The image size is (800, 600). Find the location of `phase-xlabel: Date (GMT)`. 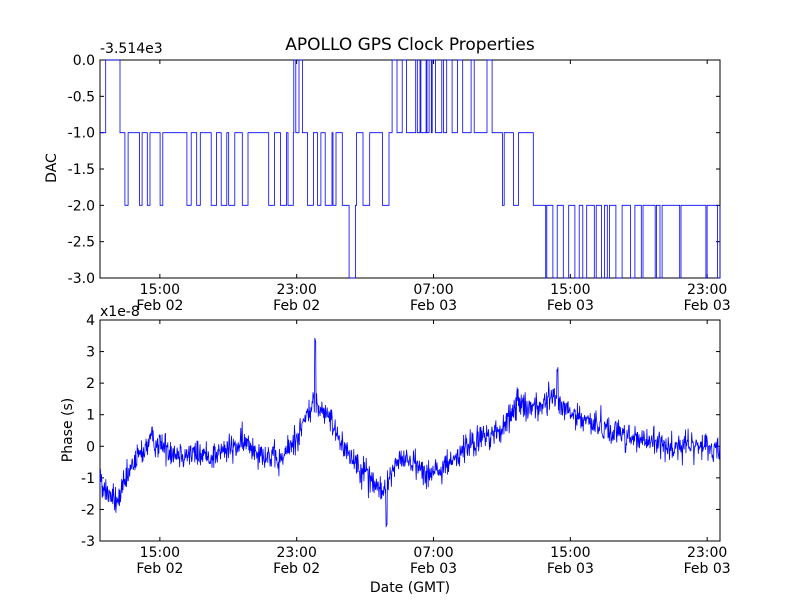

phase-xlabel: Date (GMT) is located at coordinates (410, 588).